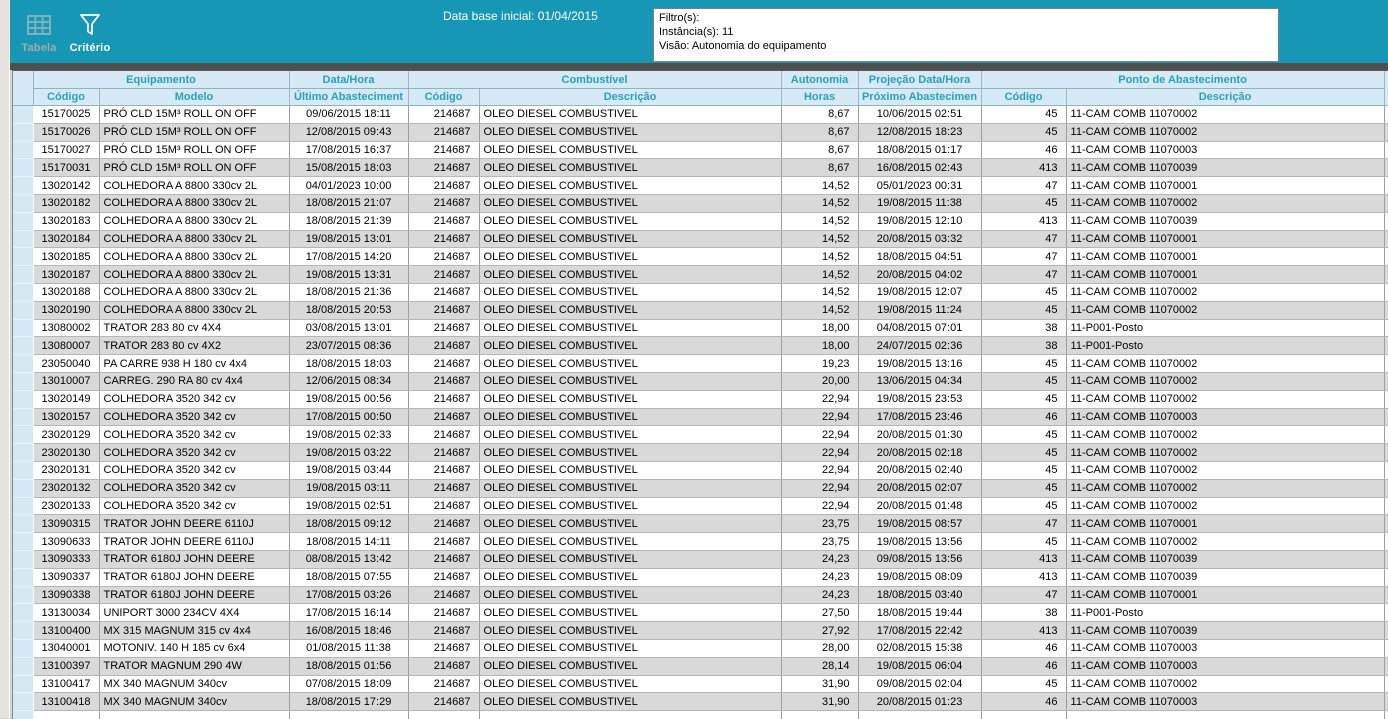 Image resolution: width=1388 pixels, height=719 pixels. What do you see at coordinates (348, 488) in the screenshot?
I see `last-refuel-cell: 19/08/2015 03:11` at bounding box center [348, 488].